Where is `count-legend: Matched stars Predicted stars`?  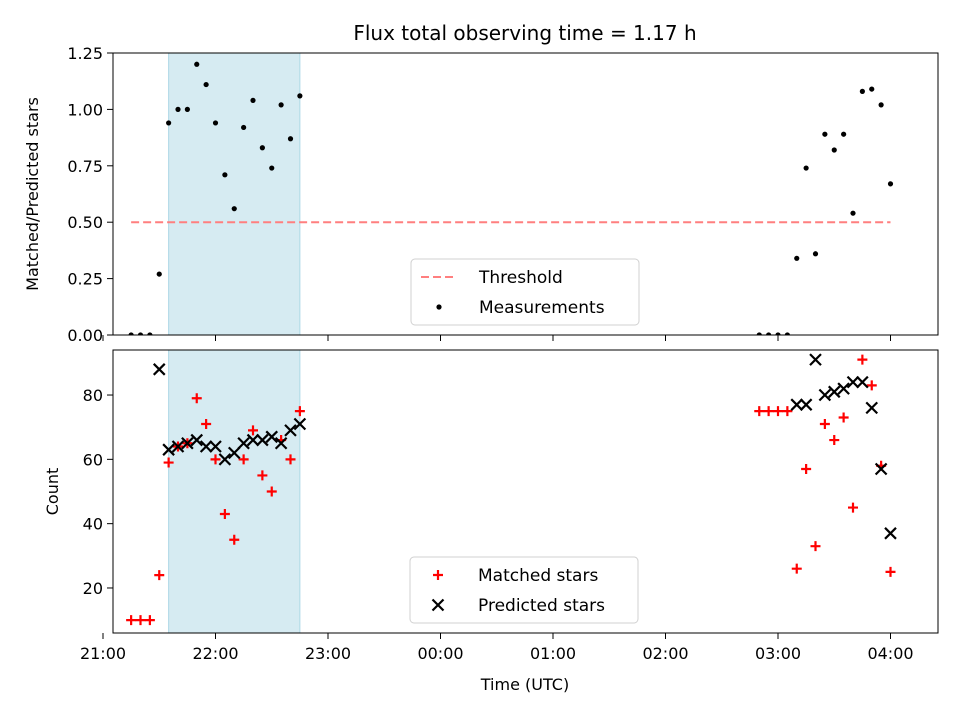 count-legend: Matched stars Predicted stars is located at coordinates (524, 590).